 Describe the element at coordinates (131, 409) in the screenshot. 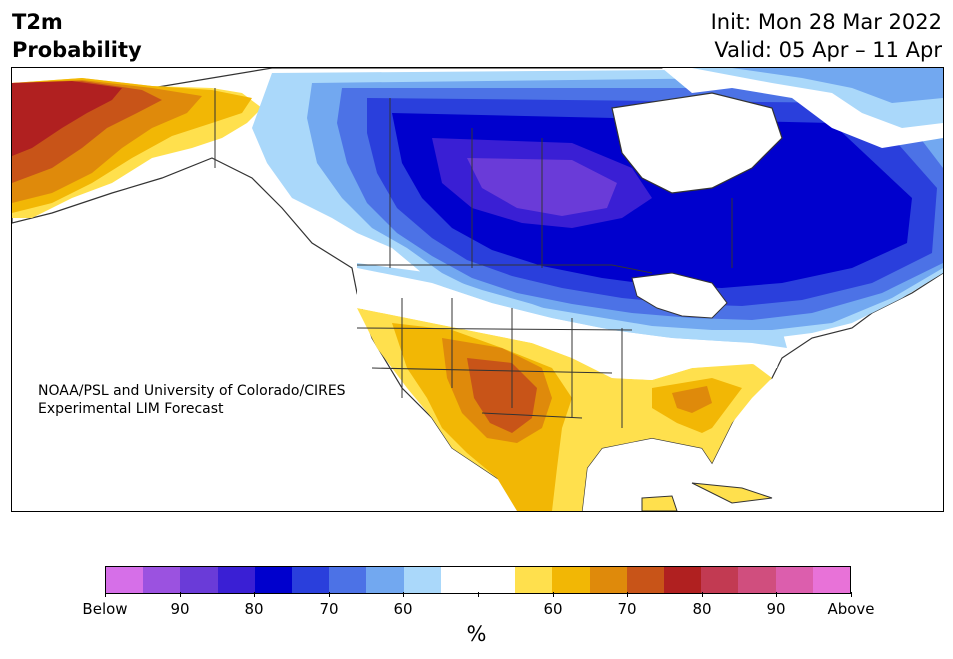

I see `credit-line-2: Experimental LIM Forecast` at that location.